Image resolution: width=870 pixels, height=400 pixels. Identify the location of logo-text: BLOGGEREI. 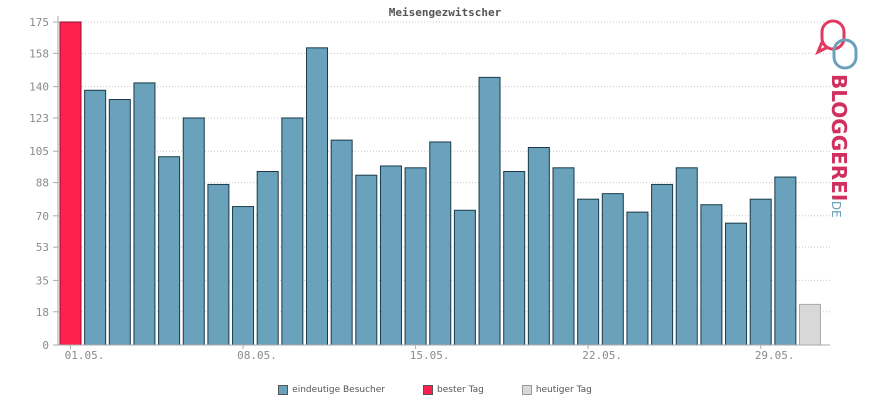
(839, 137).